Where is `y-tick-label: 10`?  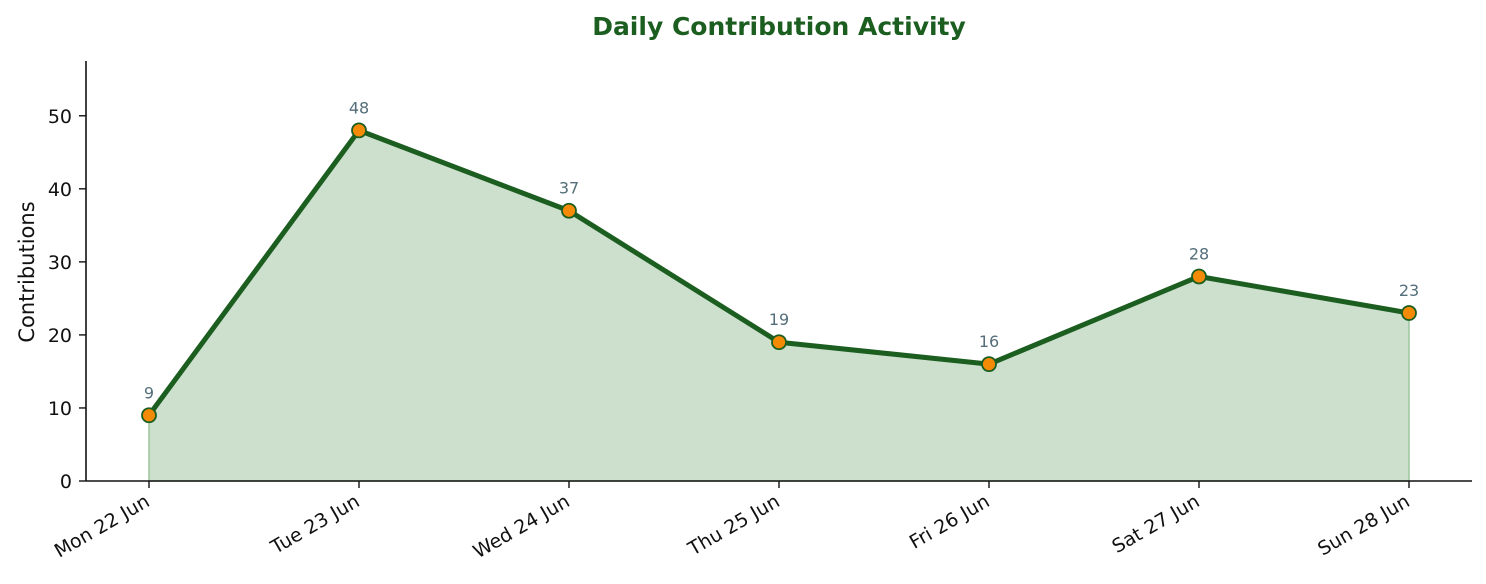
y-tick-label: 10 is located at coordinates (60, 409).